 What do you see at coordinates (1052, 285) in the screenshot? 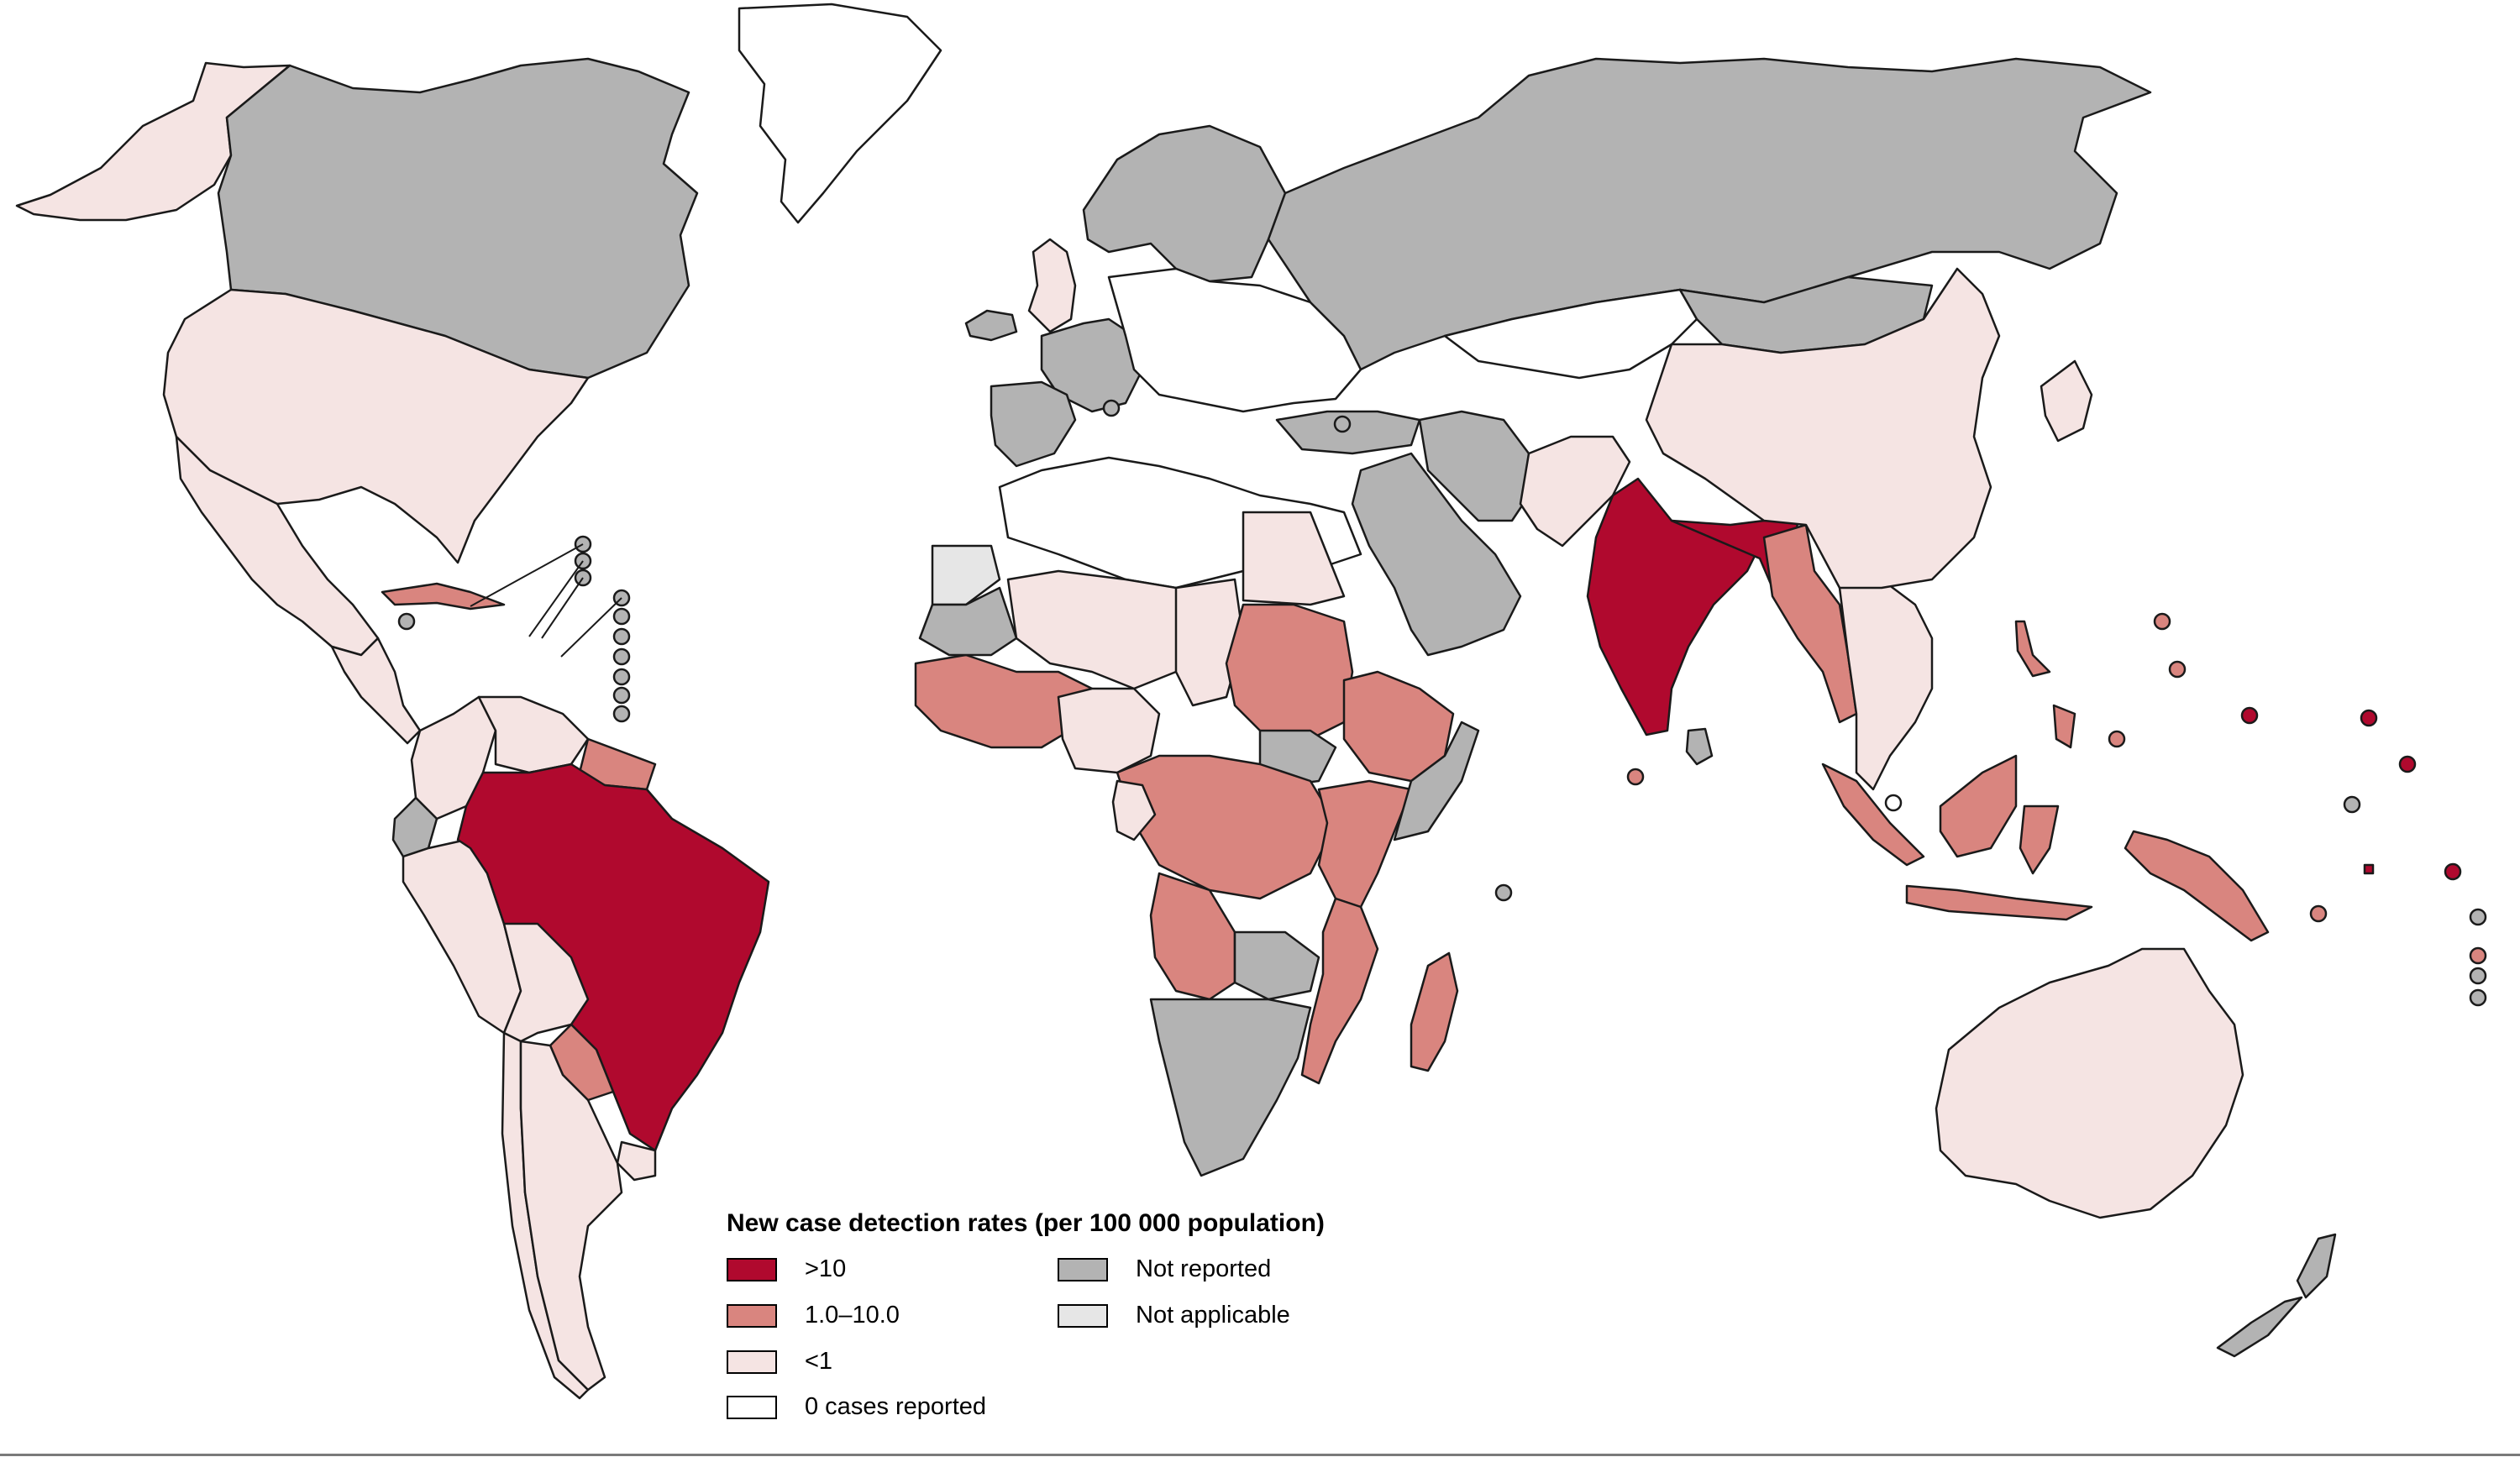
I see `region-uk` at bounding box center [1052, 285].